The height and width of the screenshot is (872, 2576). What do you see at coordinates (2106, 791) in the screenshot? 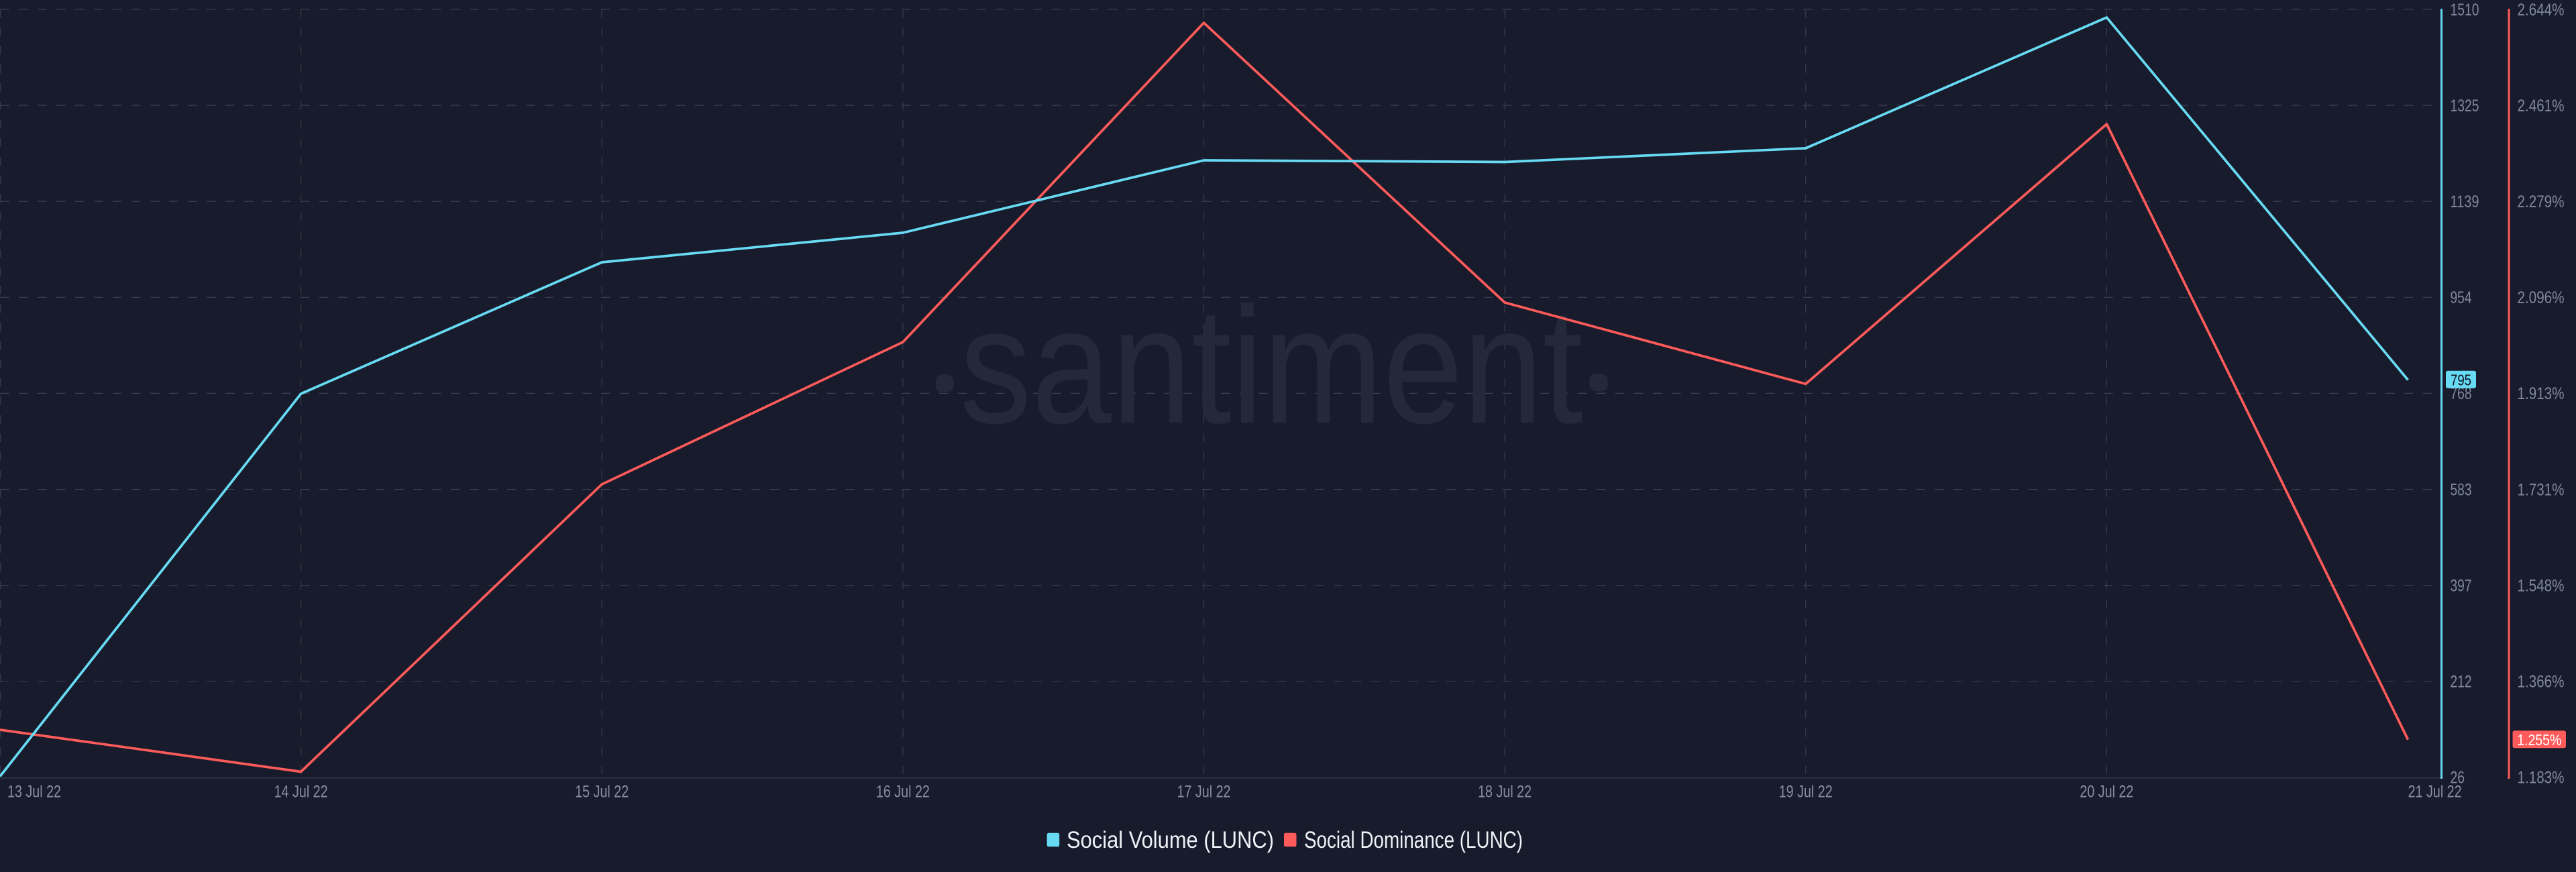
I see `svg-text: 20 Jul 22` at bounding box center [2106, 791].